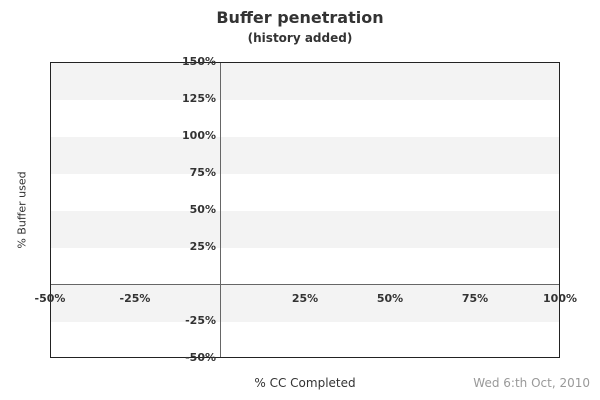 The image size is (600, 400). I want to click on date-label: Wed 6:th Oct, 2010, so click(531, 383).